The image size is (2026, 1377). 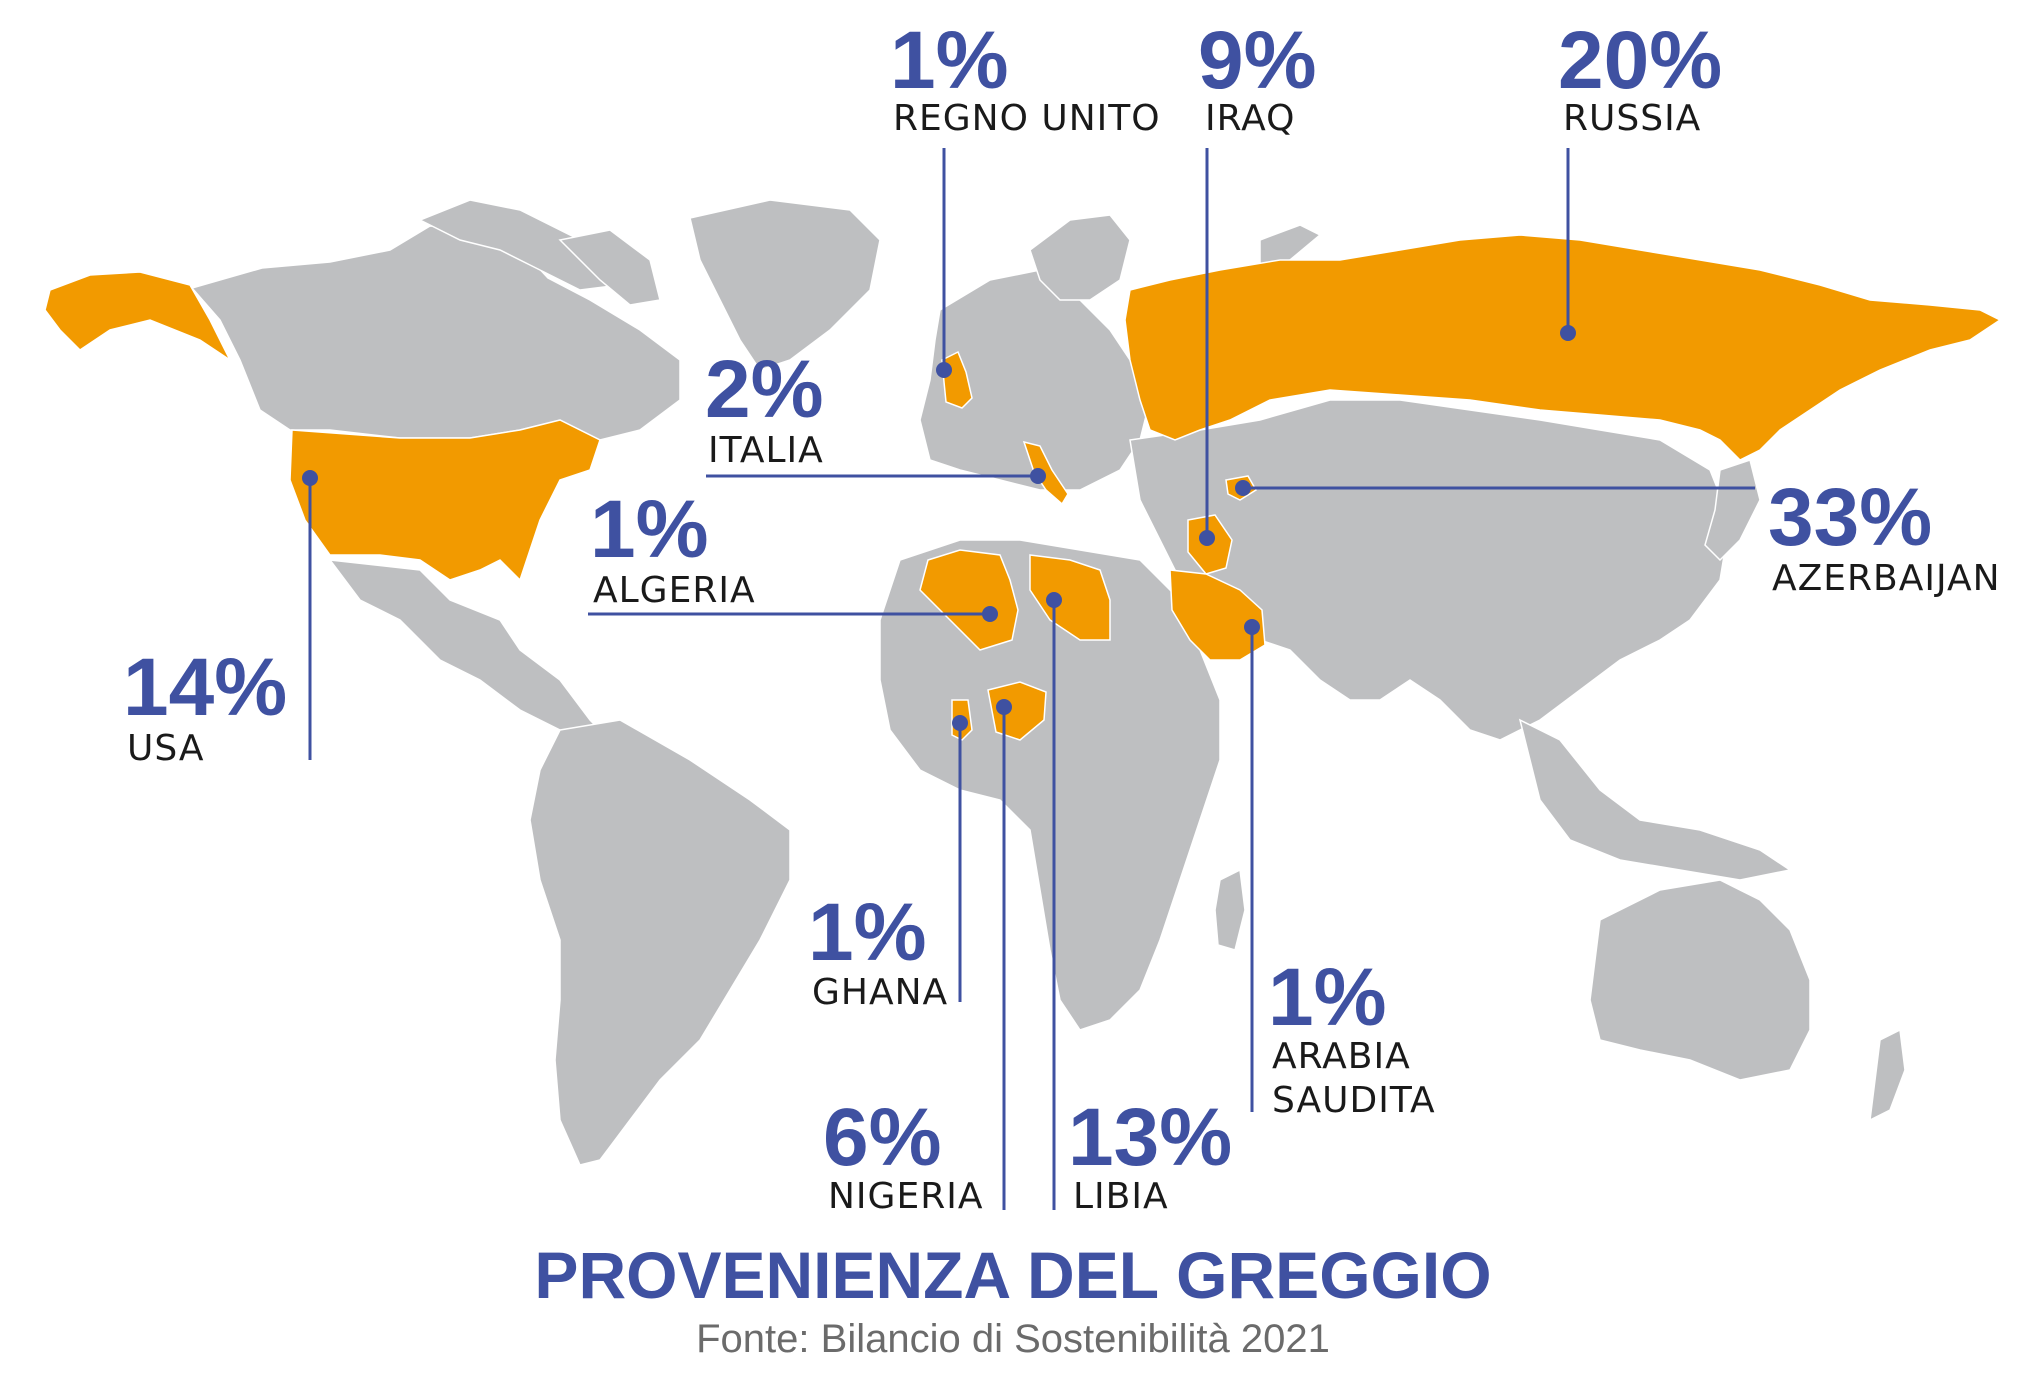 I want to click on saudi-name-line1: ARABIA, so click(x=1341, y=1056).